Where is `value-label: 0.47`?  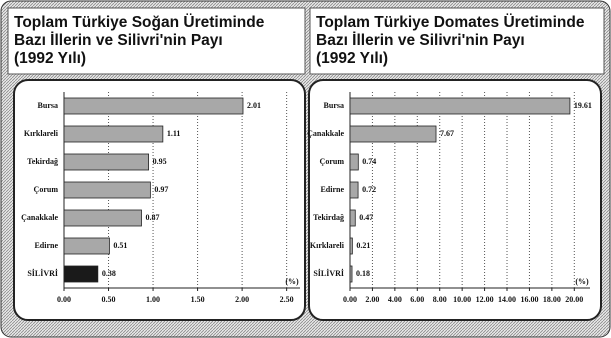 value-label: 0.47 is located at coordinates (366, 217).